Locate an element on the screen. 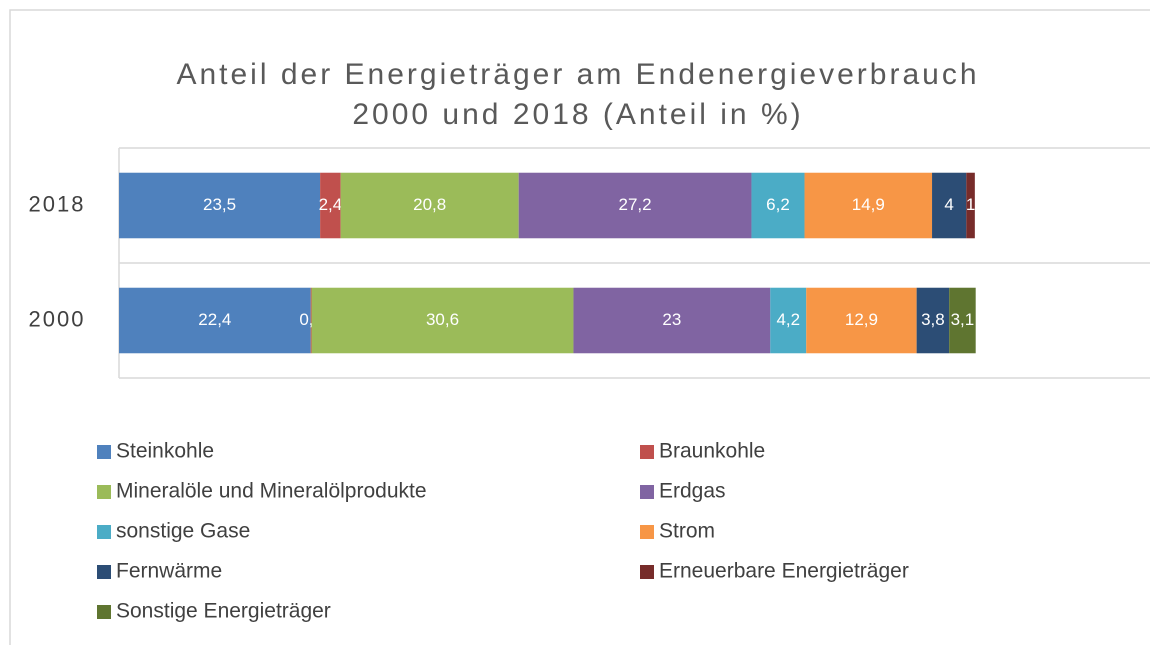 The image size is (1150, 645). data-label: 22,4 is located at coordinates (214, 319).